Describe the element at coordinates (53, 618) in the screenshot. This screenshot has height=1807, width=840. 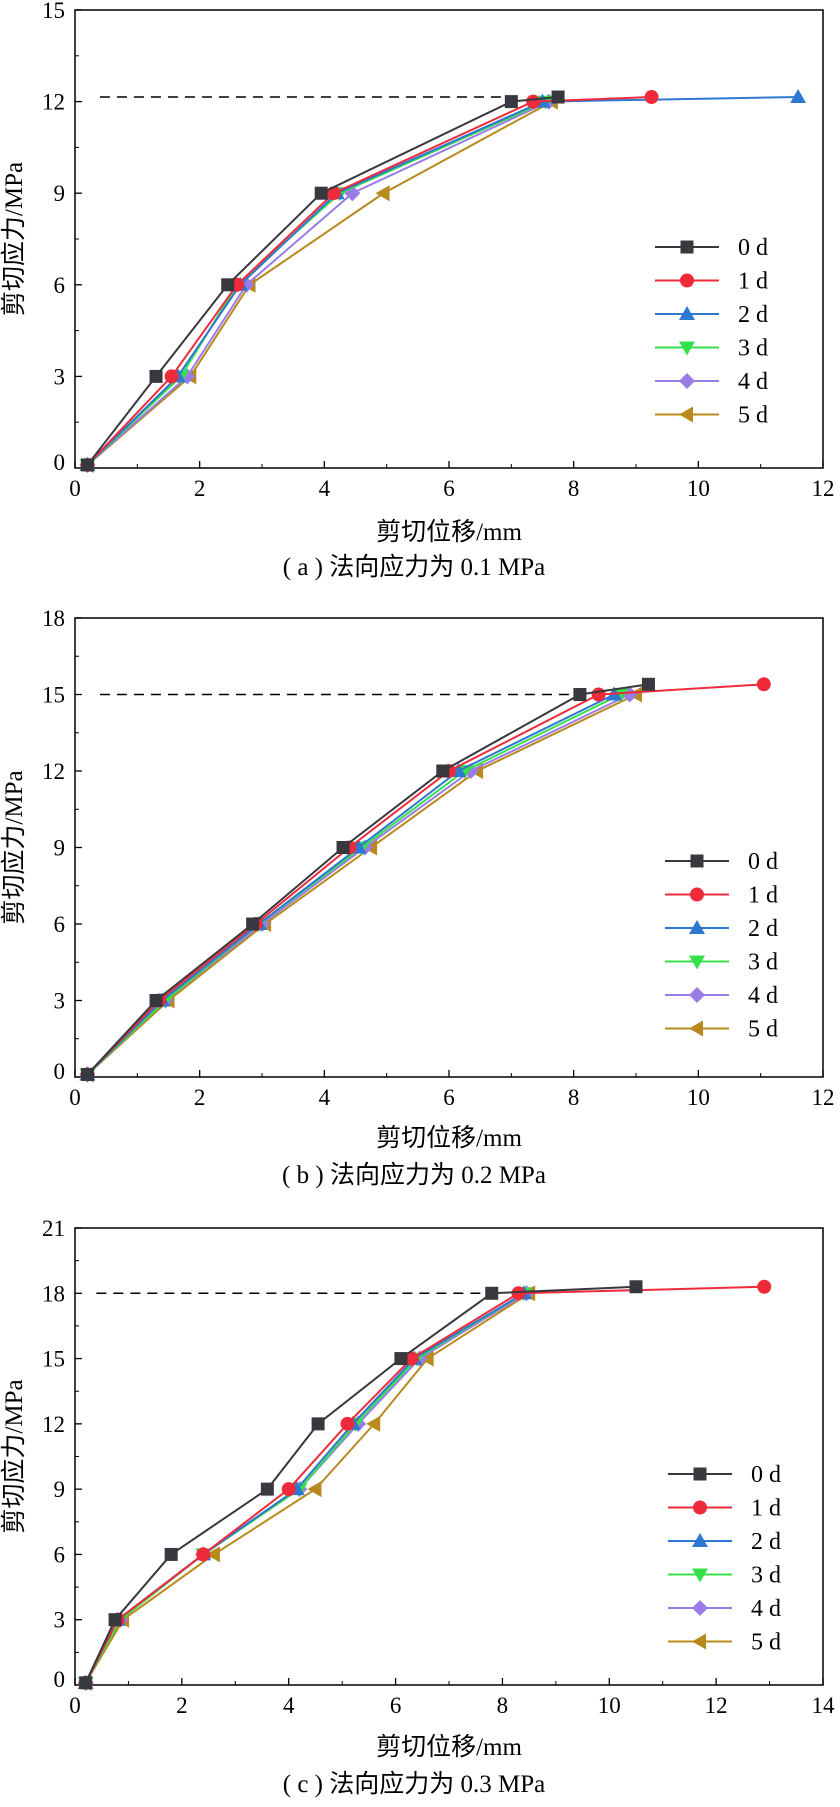
I see `y-tick-label: 18` at that location.